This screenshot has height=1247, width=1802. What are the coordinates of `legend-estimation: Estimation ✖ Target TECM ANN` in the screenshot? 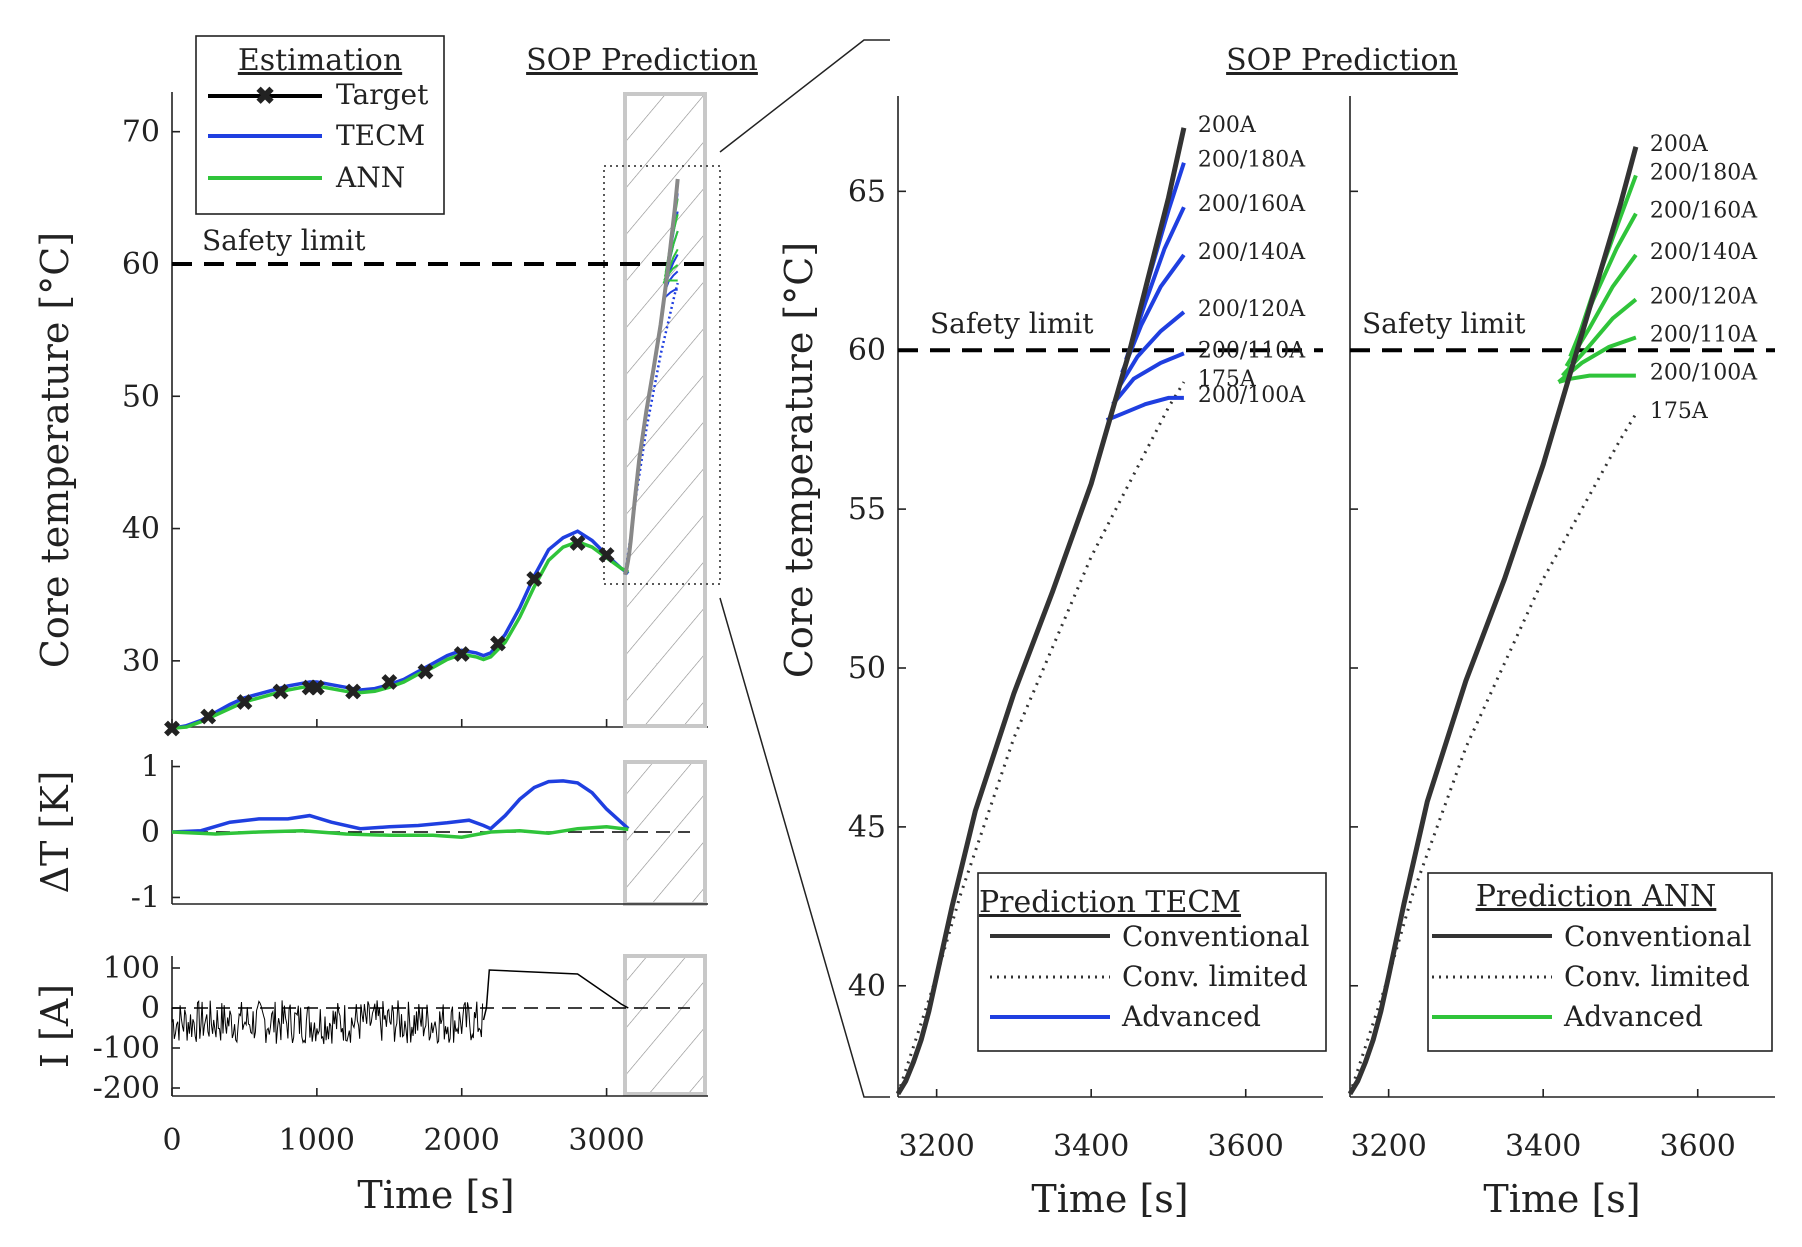 It's located at (320, 125).